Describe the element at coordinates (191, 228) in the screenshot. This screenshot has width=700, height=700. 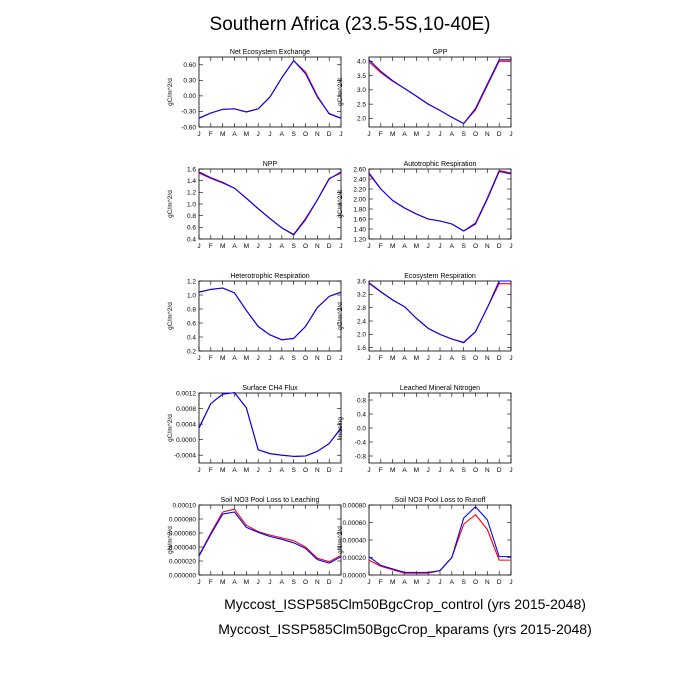
I see `y-tick-label: 0.6` at that location.